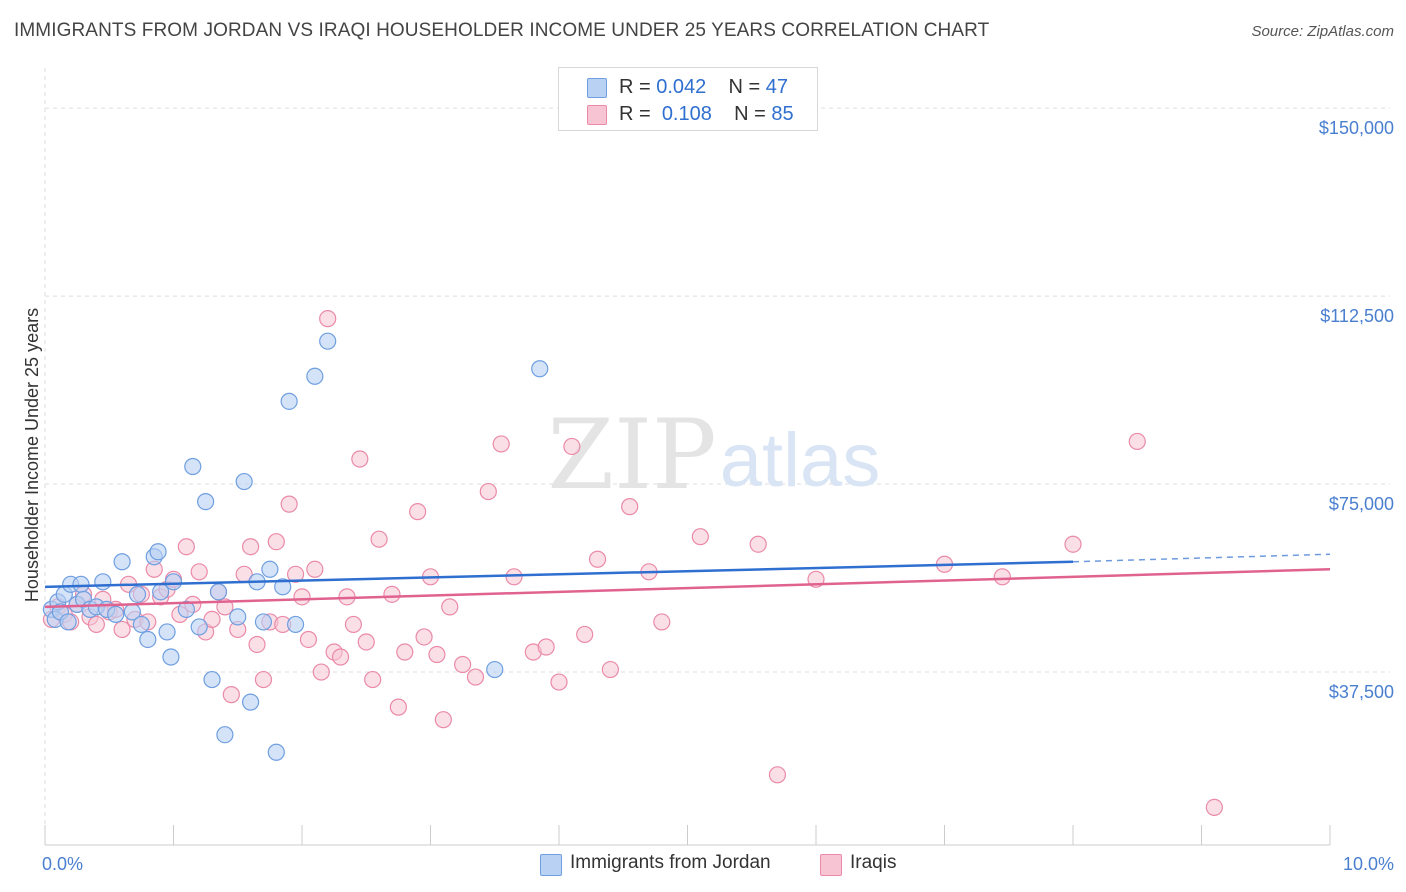 This screenshot has width=1406, height=892. What do you see at coordinates (782, 114) in the screenshot?
I see `n-value: 85` at bounding box center [782, 114].